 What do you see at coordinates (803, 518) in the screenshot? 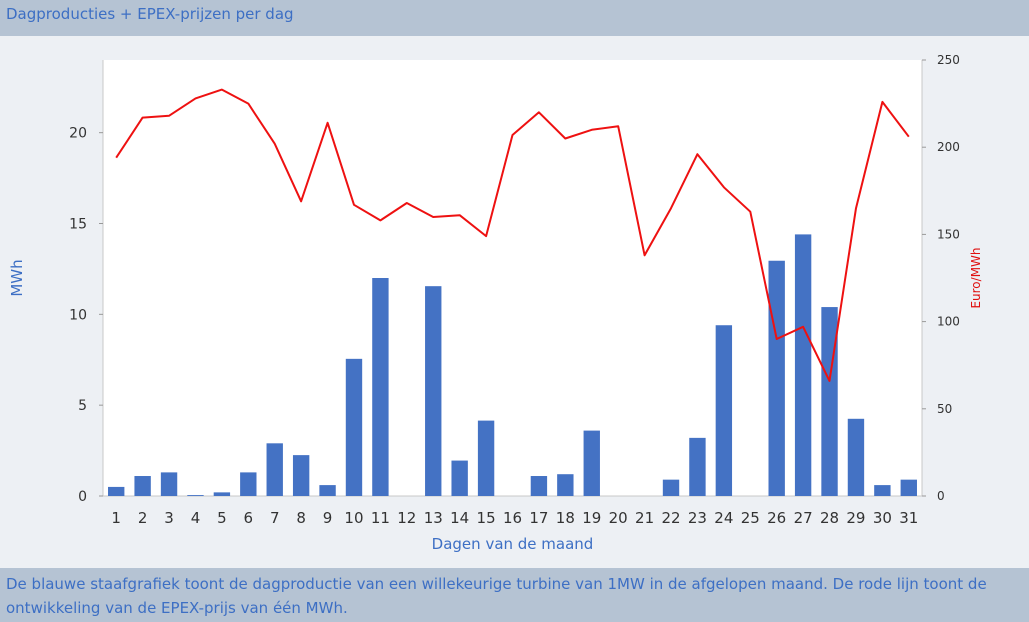
I see `x-axis-tick-label: 27` at bounding box center [803, 518].